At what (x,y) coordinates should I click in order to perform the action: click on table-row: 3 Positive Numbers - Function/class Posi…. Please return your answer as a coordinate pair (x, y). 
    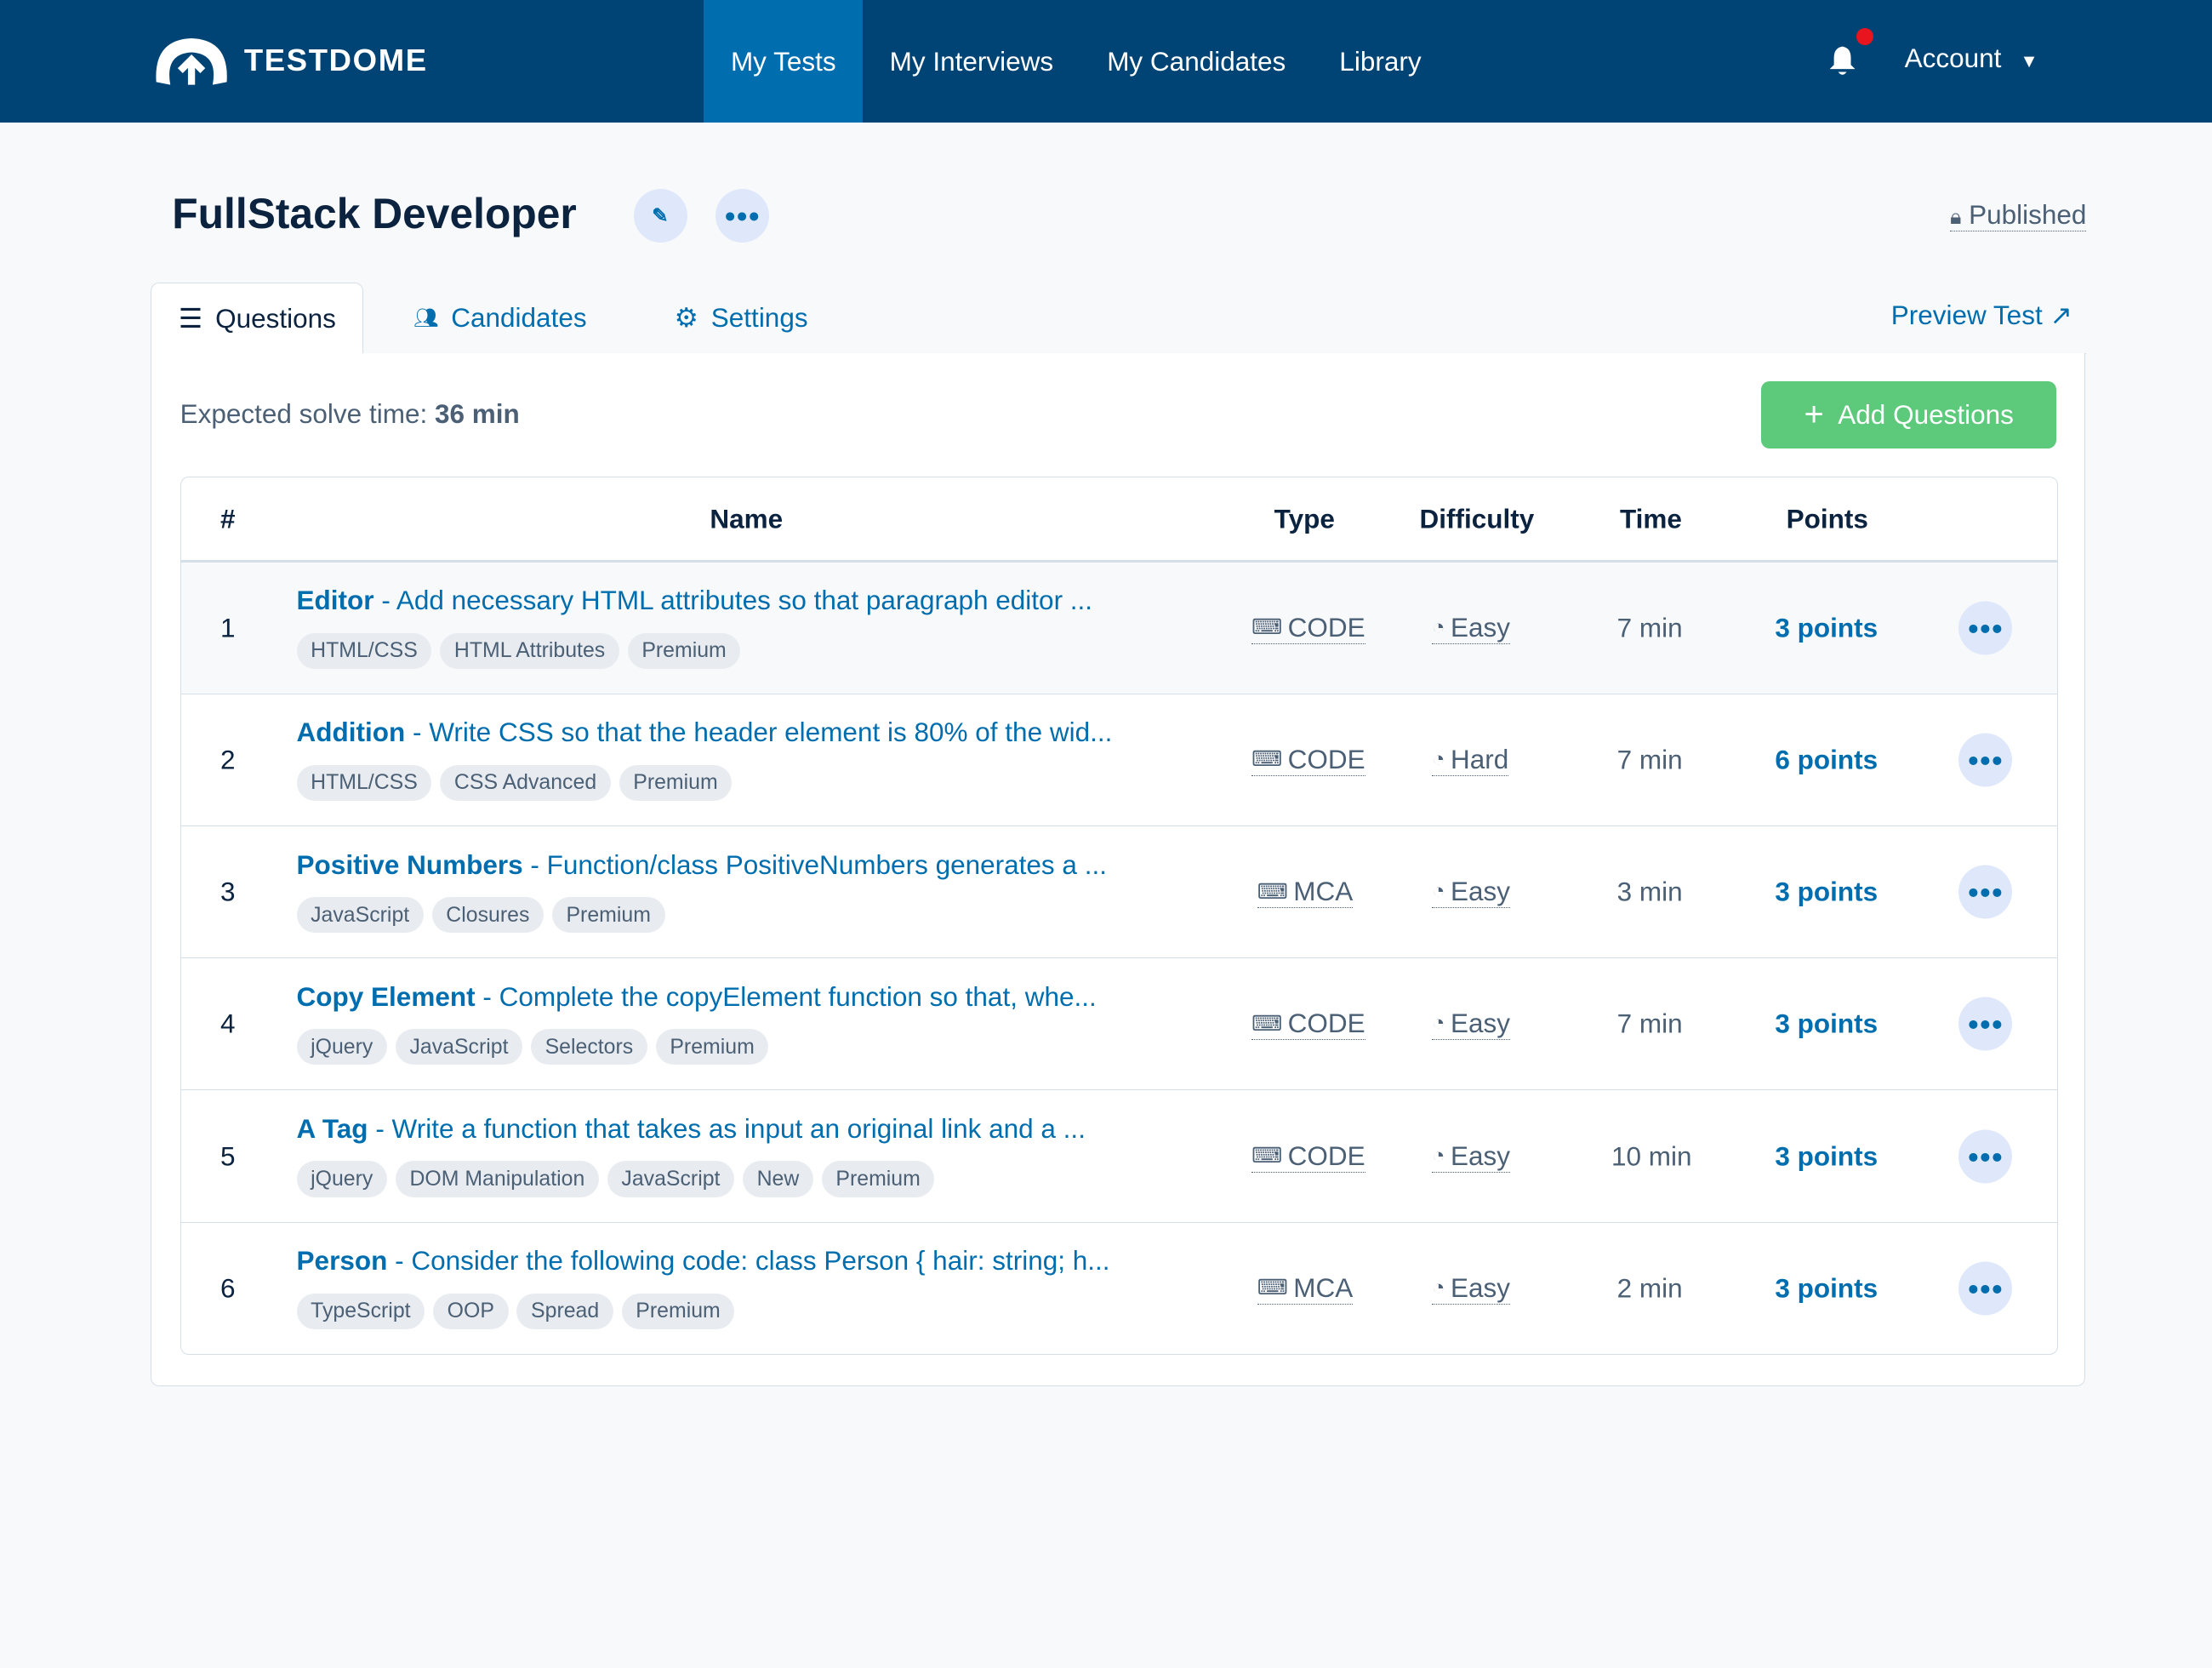
    Looking at the image, I should click on (1118, 893).